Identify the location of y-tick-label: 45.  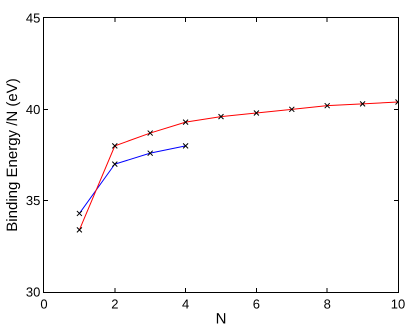
(33, 18).